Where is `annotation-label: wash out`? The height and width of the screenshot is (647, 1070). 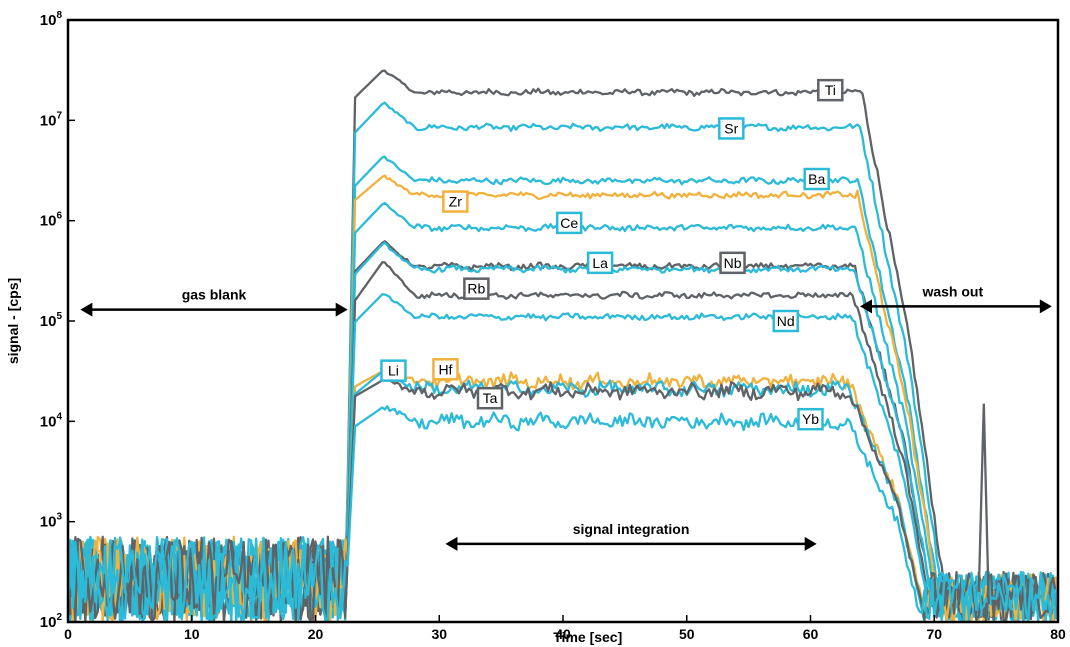 annotation-label: wash out is located at coordinates (952, 291).